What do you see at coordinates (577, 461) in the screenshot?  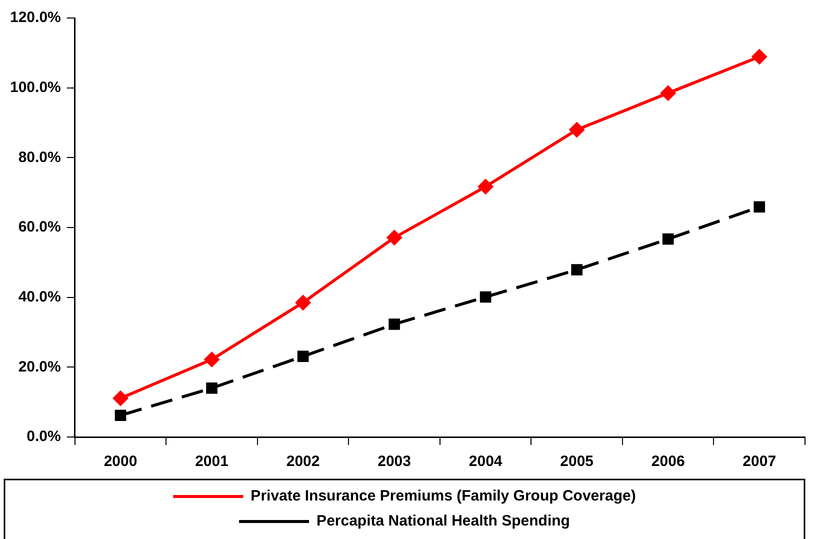 I see `x-tick-label: 2005` at bounding box center [577, 461].